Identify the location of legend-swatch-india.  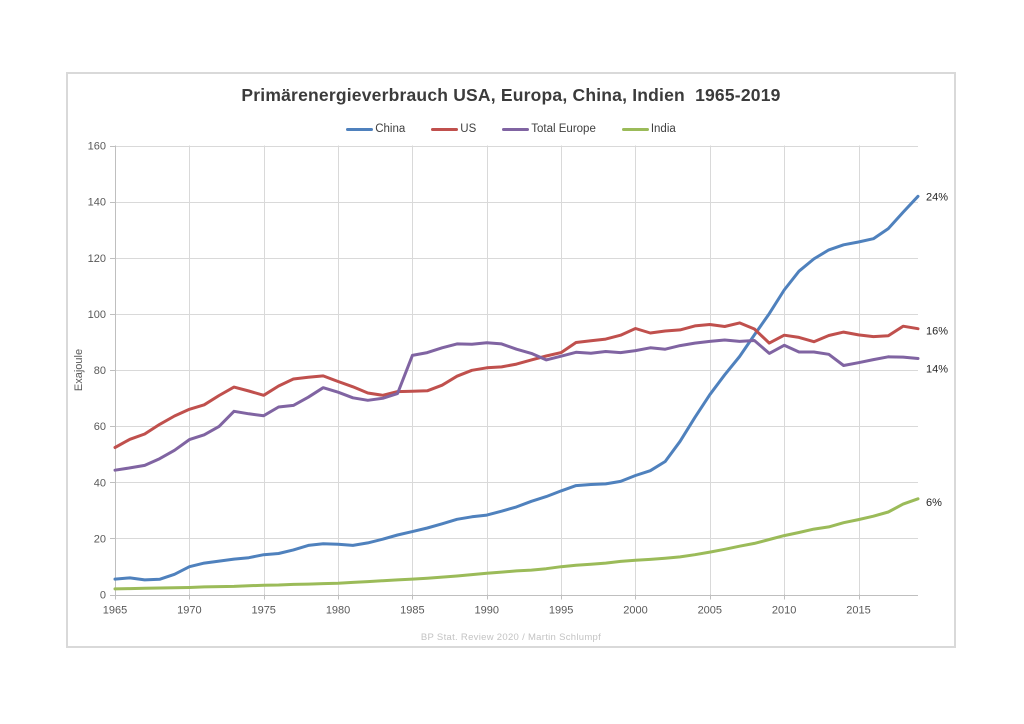
(635, 129).